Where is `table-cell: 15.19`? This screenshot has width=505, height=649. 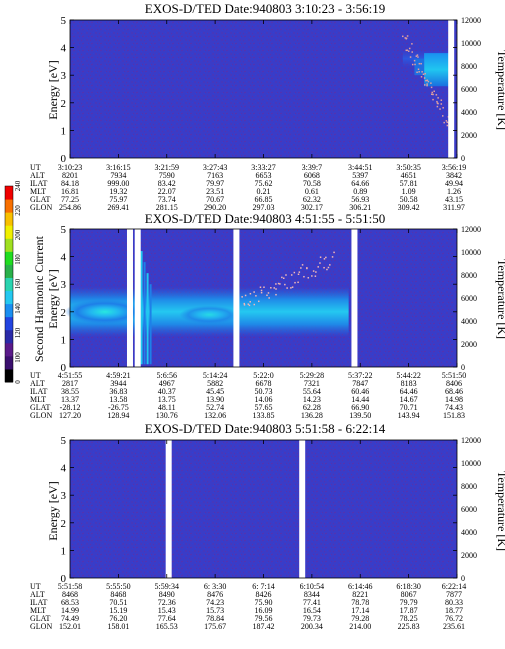
table-cell: 15.19 is located at coordinates (118, 610).